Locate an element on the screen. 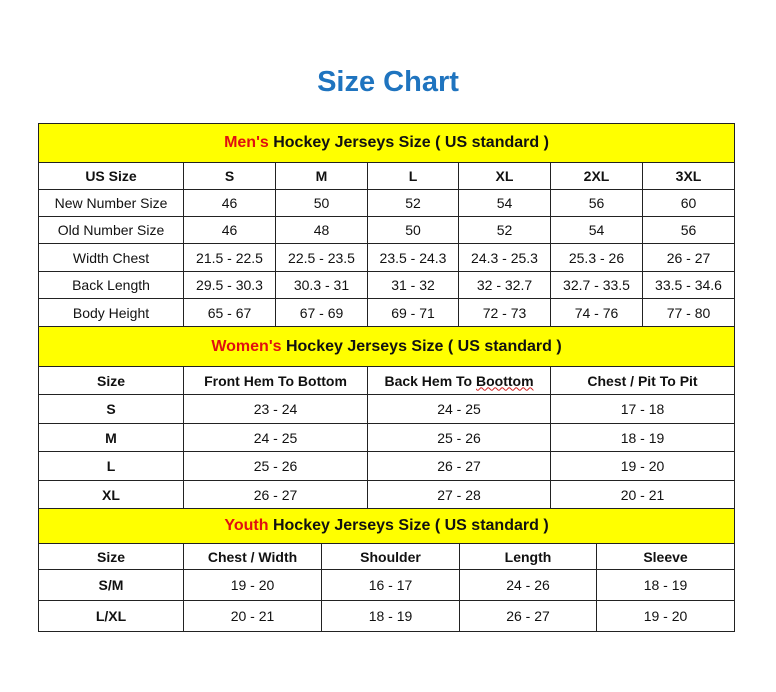  row-label: Old Number Size is located at coordinates (111, 230).